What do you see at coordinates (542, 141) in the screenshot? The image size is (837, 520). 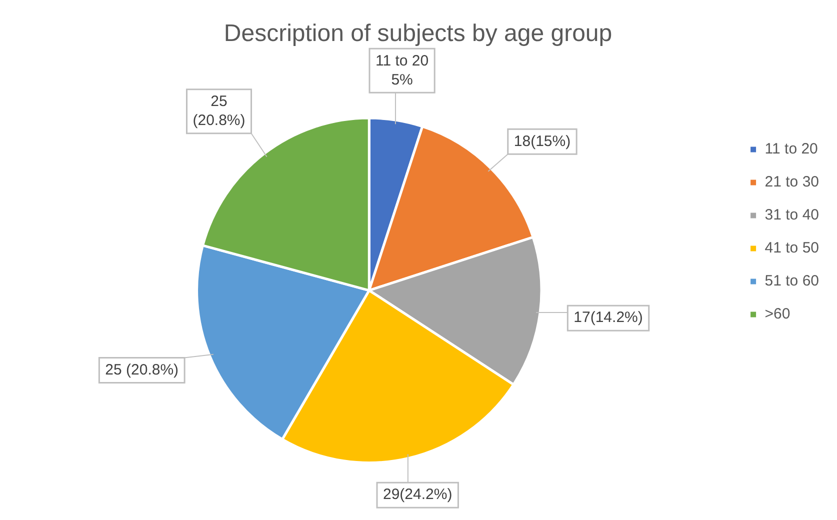 I see `data-label: 18(15%)` at bounding box center [542, 141].